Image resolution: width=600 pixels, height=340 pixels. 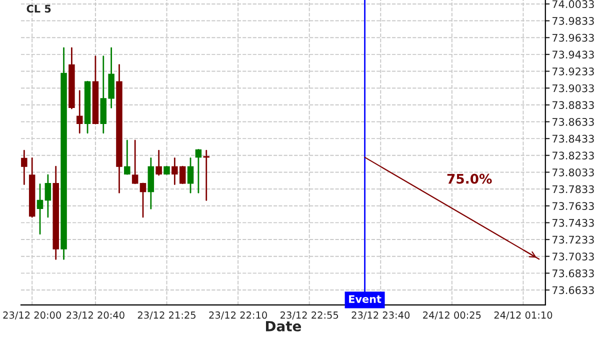 I want to click on x-axis-title: Date, so click(x=284, y=326).